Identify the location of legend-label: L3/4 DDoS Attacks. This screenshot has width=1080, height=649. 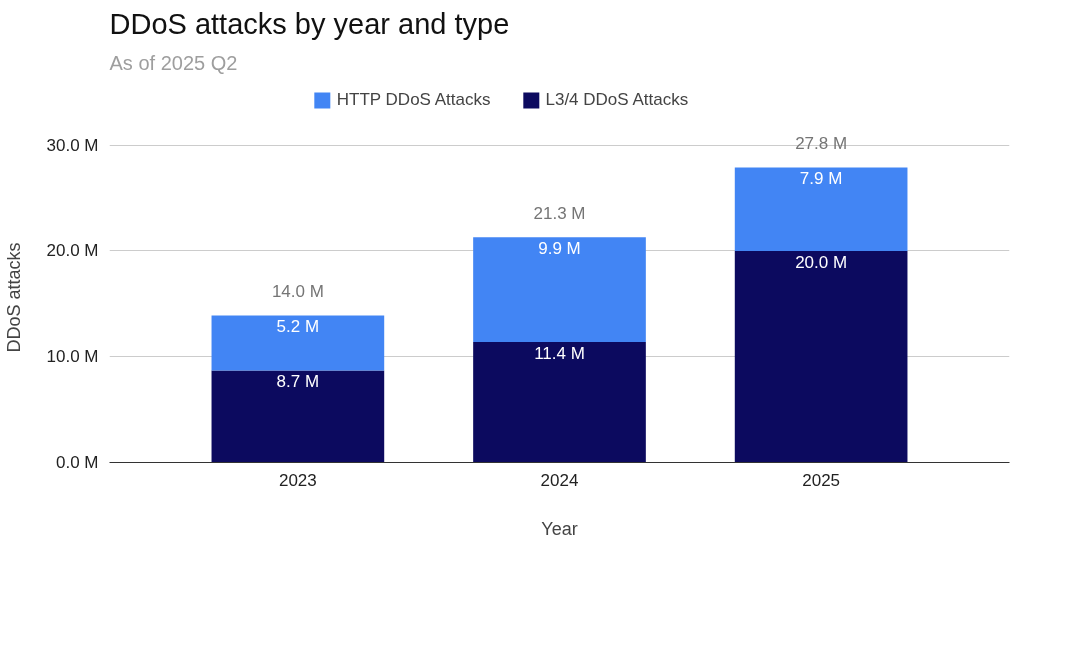
(617, 100).